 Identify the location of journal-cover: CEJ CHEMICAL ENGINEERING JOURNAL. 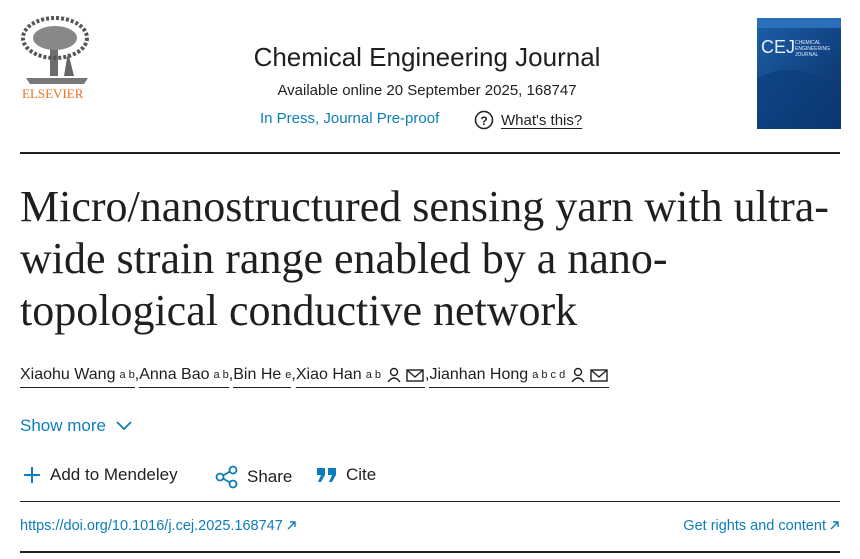
(799, 73).